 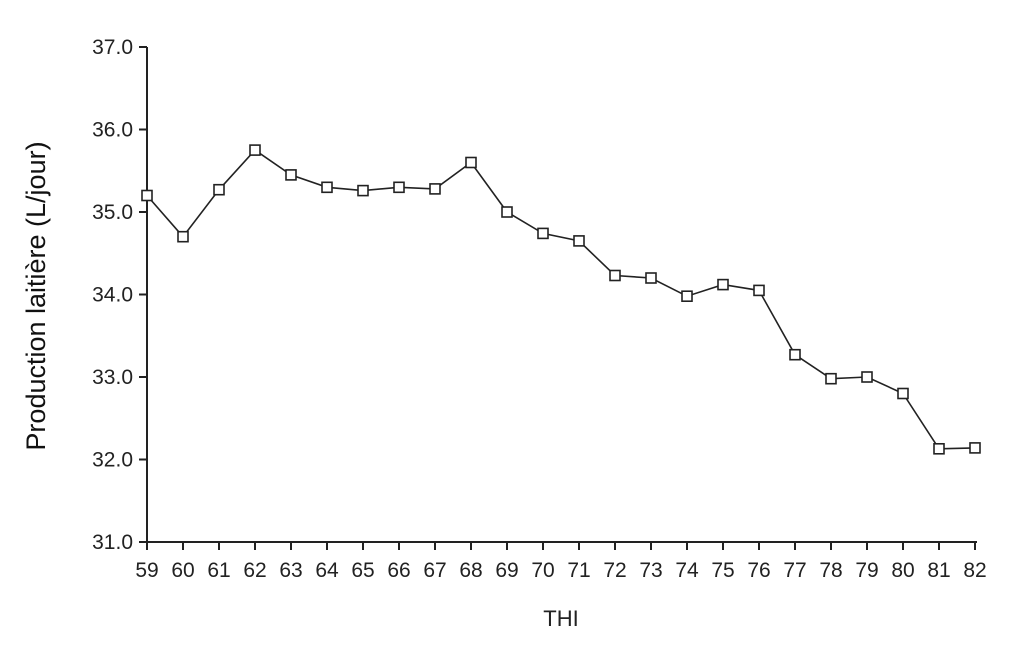 What do you see at coordinates (470, 570) in the screenshot?
I see `x-tick-label: 68` at bounding box center [470, 570].